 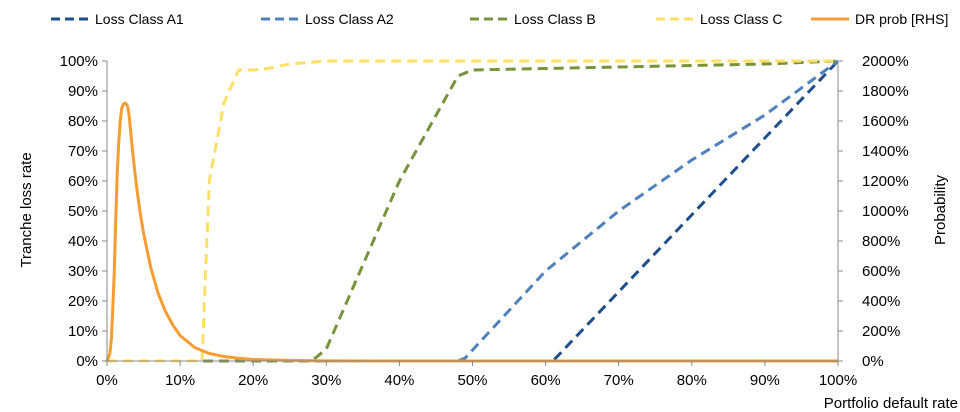 What do you see at coordinates (83, 211) in the screenshot?
I see `y-left-tick-label: 50%` at bounding box center [83, 211].